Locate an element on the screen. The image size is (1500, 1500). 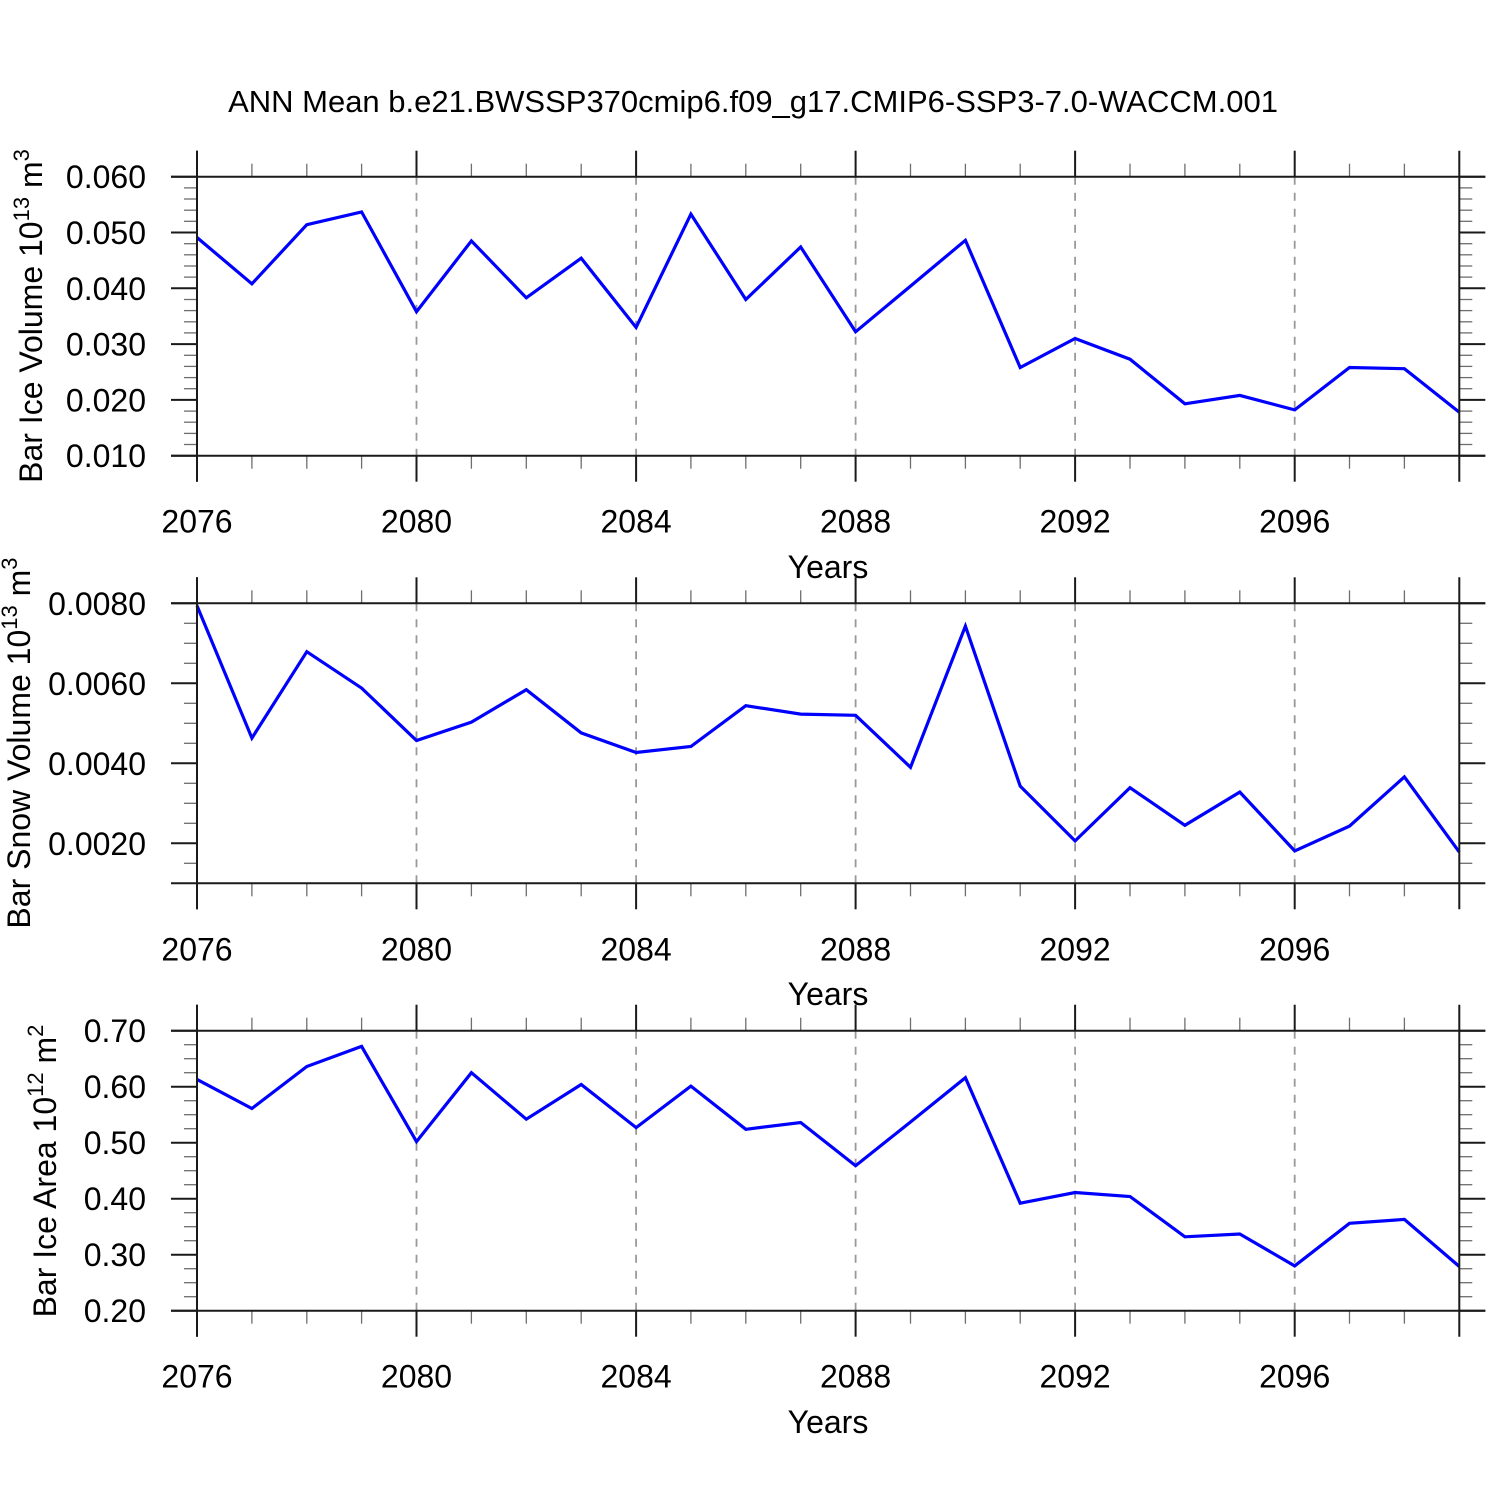
y-axis-title-text: Bar Ice Volume 10 is located at coordinates (31, 351).